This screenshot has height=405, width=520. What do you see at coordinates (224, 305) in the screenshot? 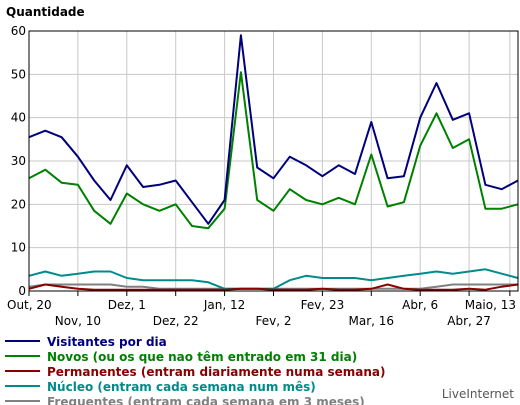
I see `x-tick-label: Jan, 12` at bounding box center [224, 305].